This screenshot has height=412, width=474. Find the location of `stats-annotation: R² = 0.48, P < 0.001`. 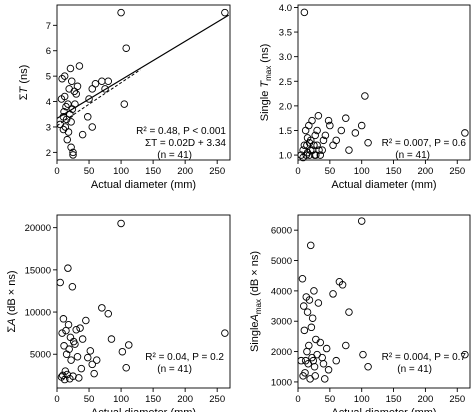

stats-annotation: R² = 0.48, P < 0.001 is located at coordinates (181, 131).